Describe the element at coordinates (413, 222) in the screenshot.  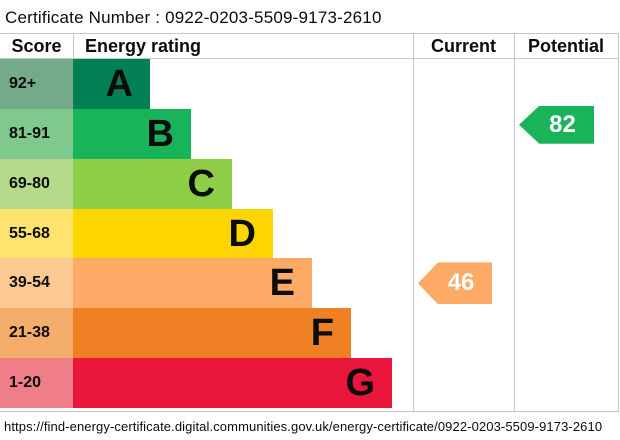
I see `current-column-divider` at that location.